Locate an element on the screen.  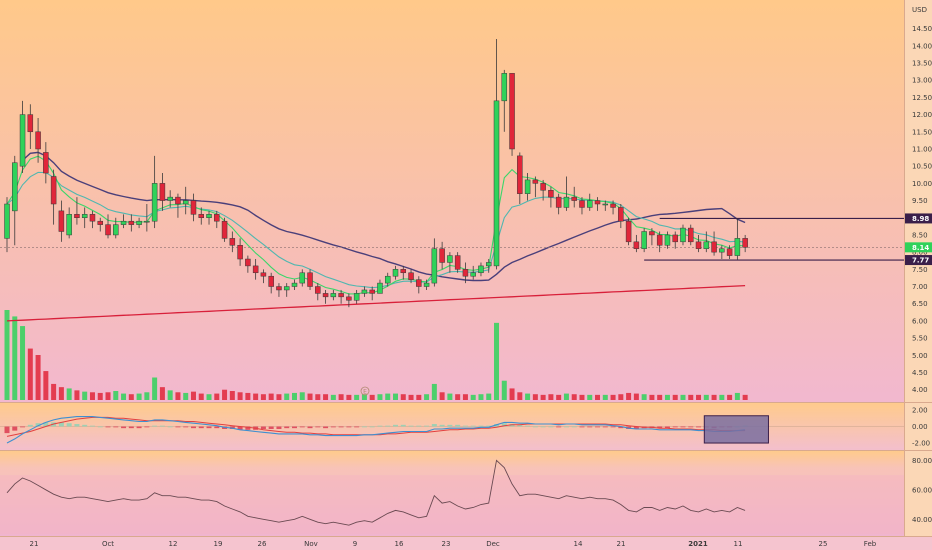
macd-histogram-bar is located at coordinates (636, 427).